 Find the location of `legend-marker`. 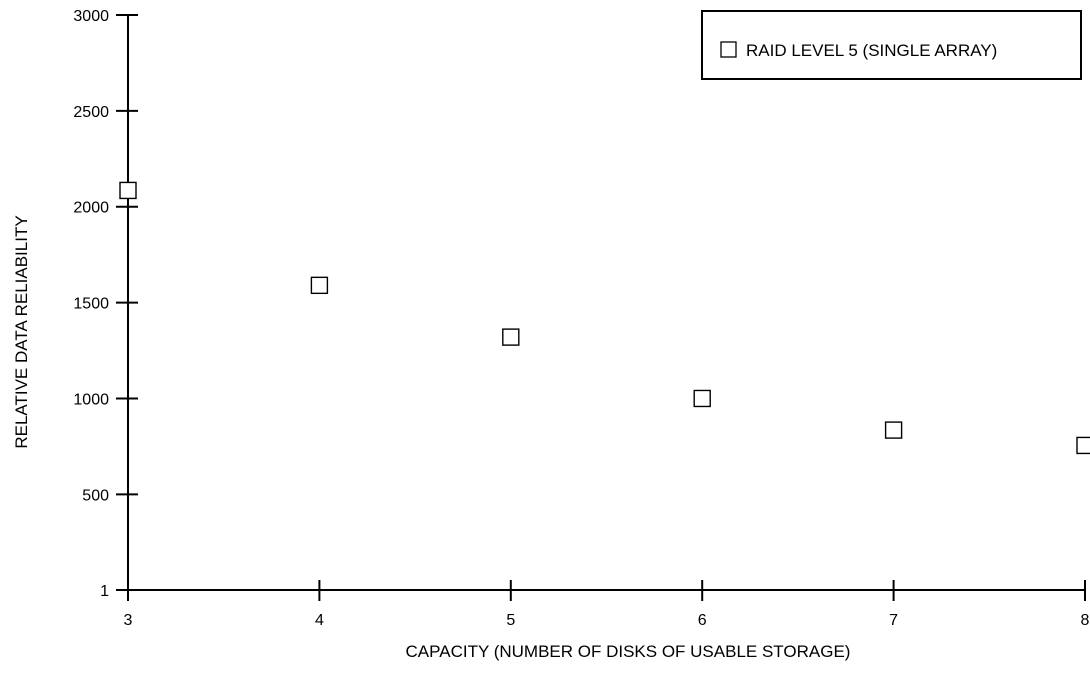

legend-marker is located at coordinates (728, 49).